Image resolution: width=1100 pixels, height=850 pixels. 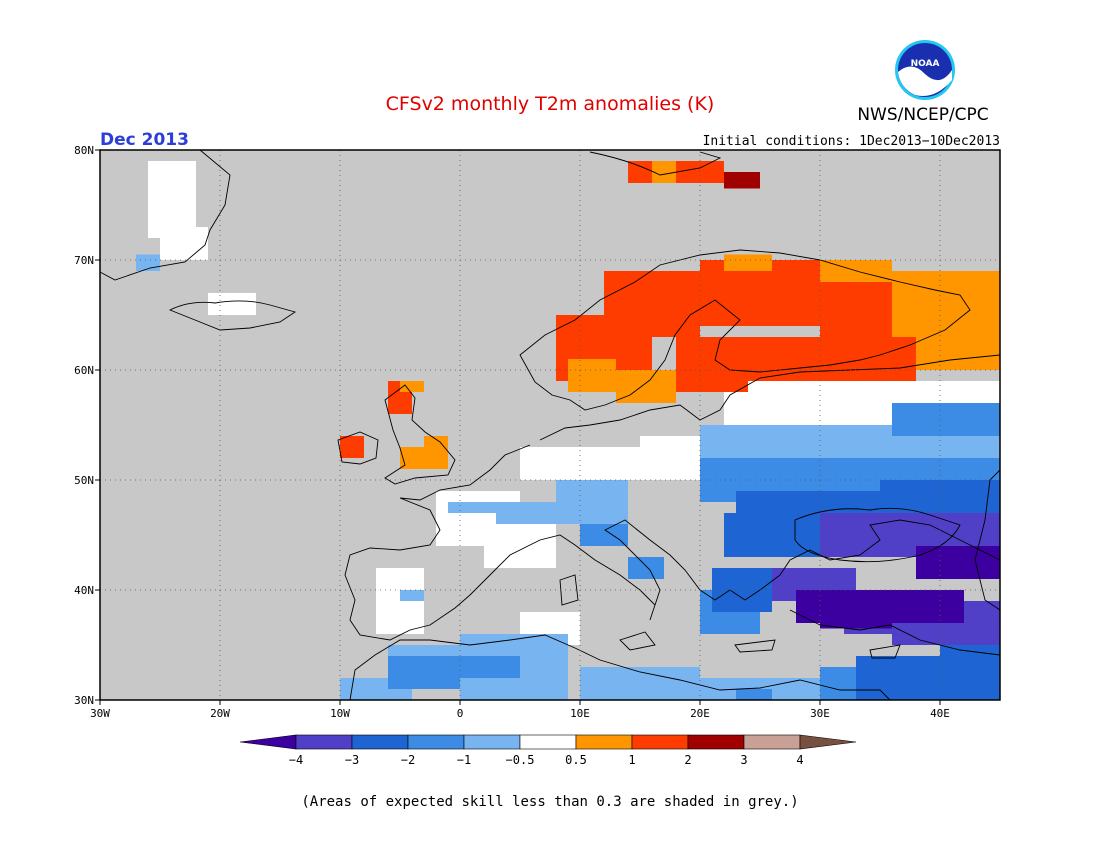 I want to click on legend-label: 2, so click(x=687, y=760).